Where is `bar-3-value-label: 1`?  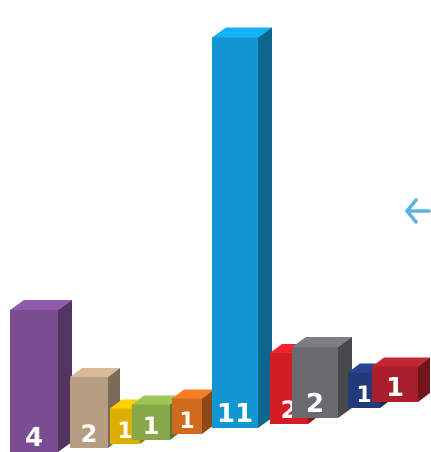
bar-3-value-label: 1 is located at coordinates (124, 431).